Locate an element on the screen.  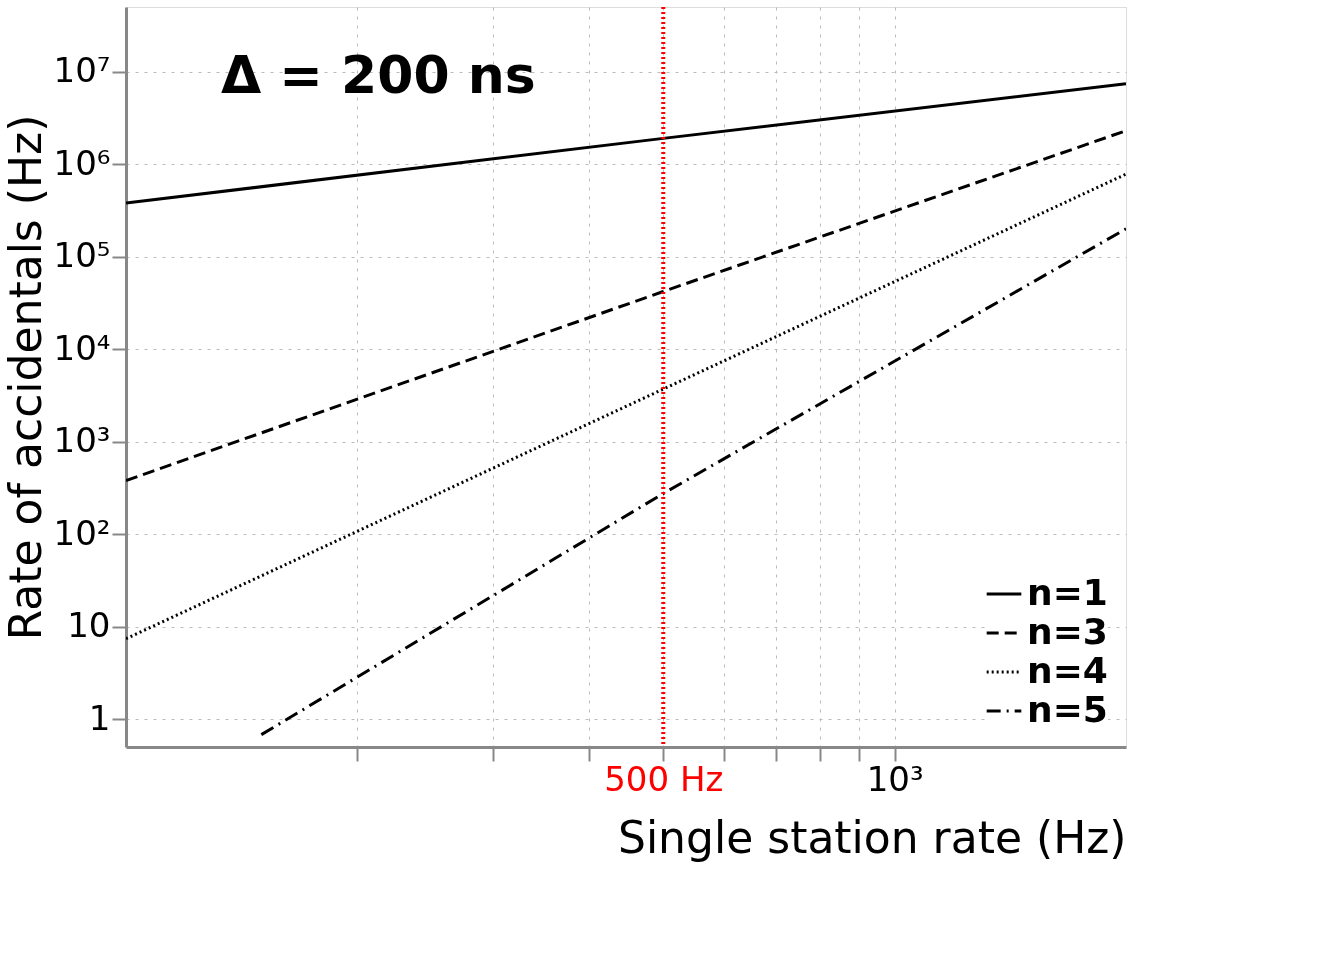
legend-label: n=3 is located at coordinates (1067, 631).